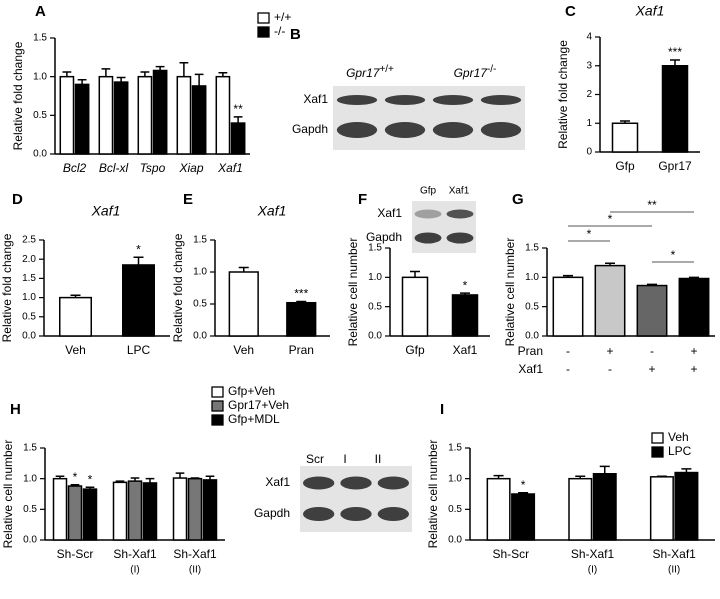 The image size is (720, 599). I want to click on legend-label: LPC, so click(680, 451).